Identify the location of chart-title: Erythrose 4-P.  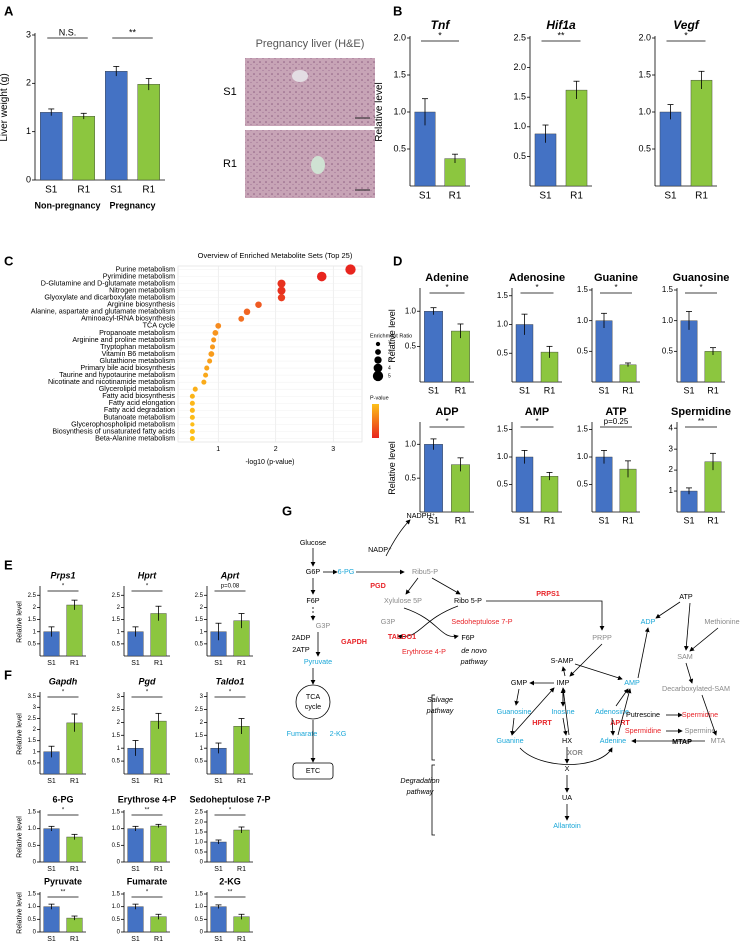
(147, 799).